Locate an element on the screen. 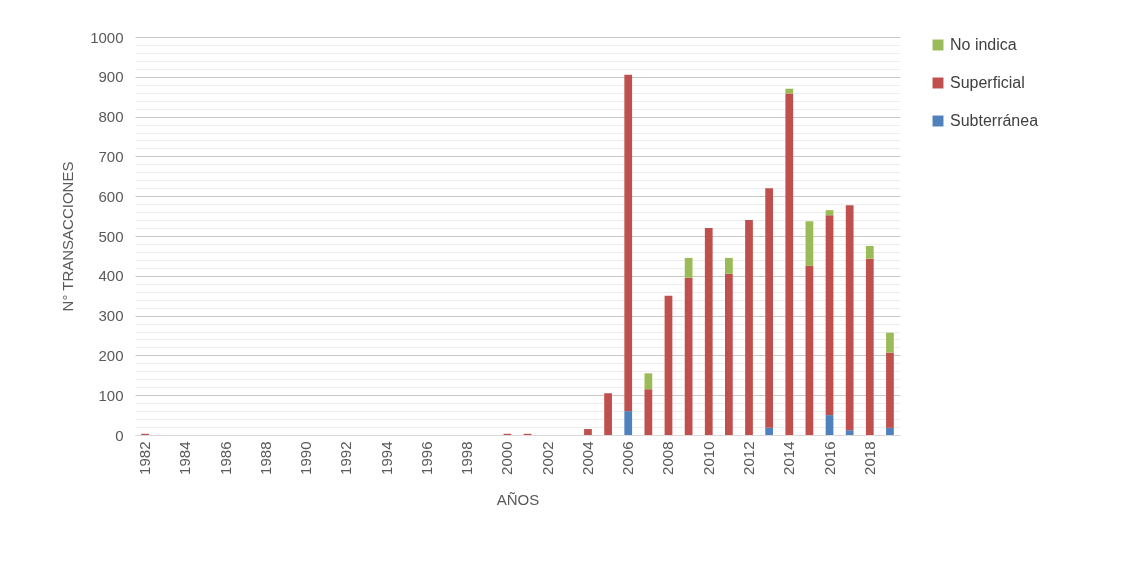 The height and width of the screenshot is (563, 1127). y-tick-label: 200 is located at coordinates (111, 355).